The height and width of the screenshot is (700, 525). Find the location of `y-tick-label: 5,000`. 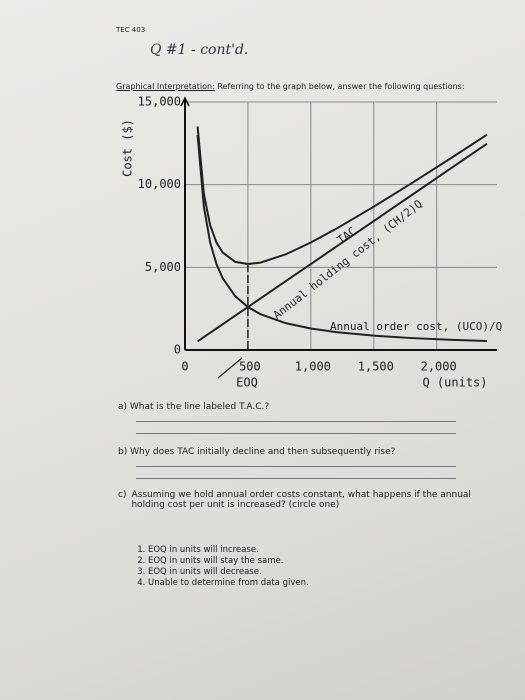

y-tick-label: 5,000 is located at coordinates (163, 267).